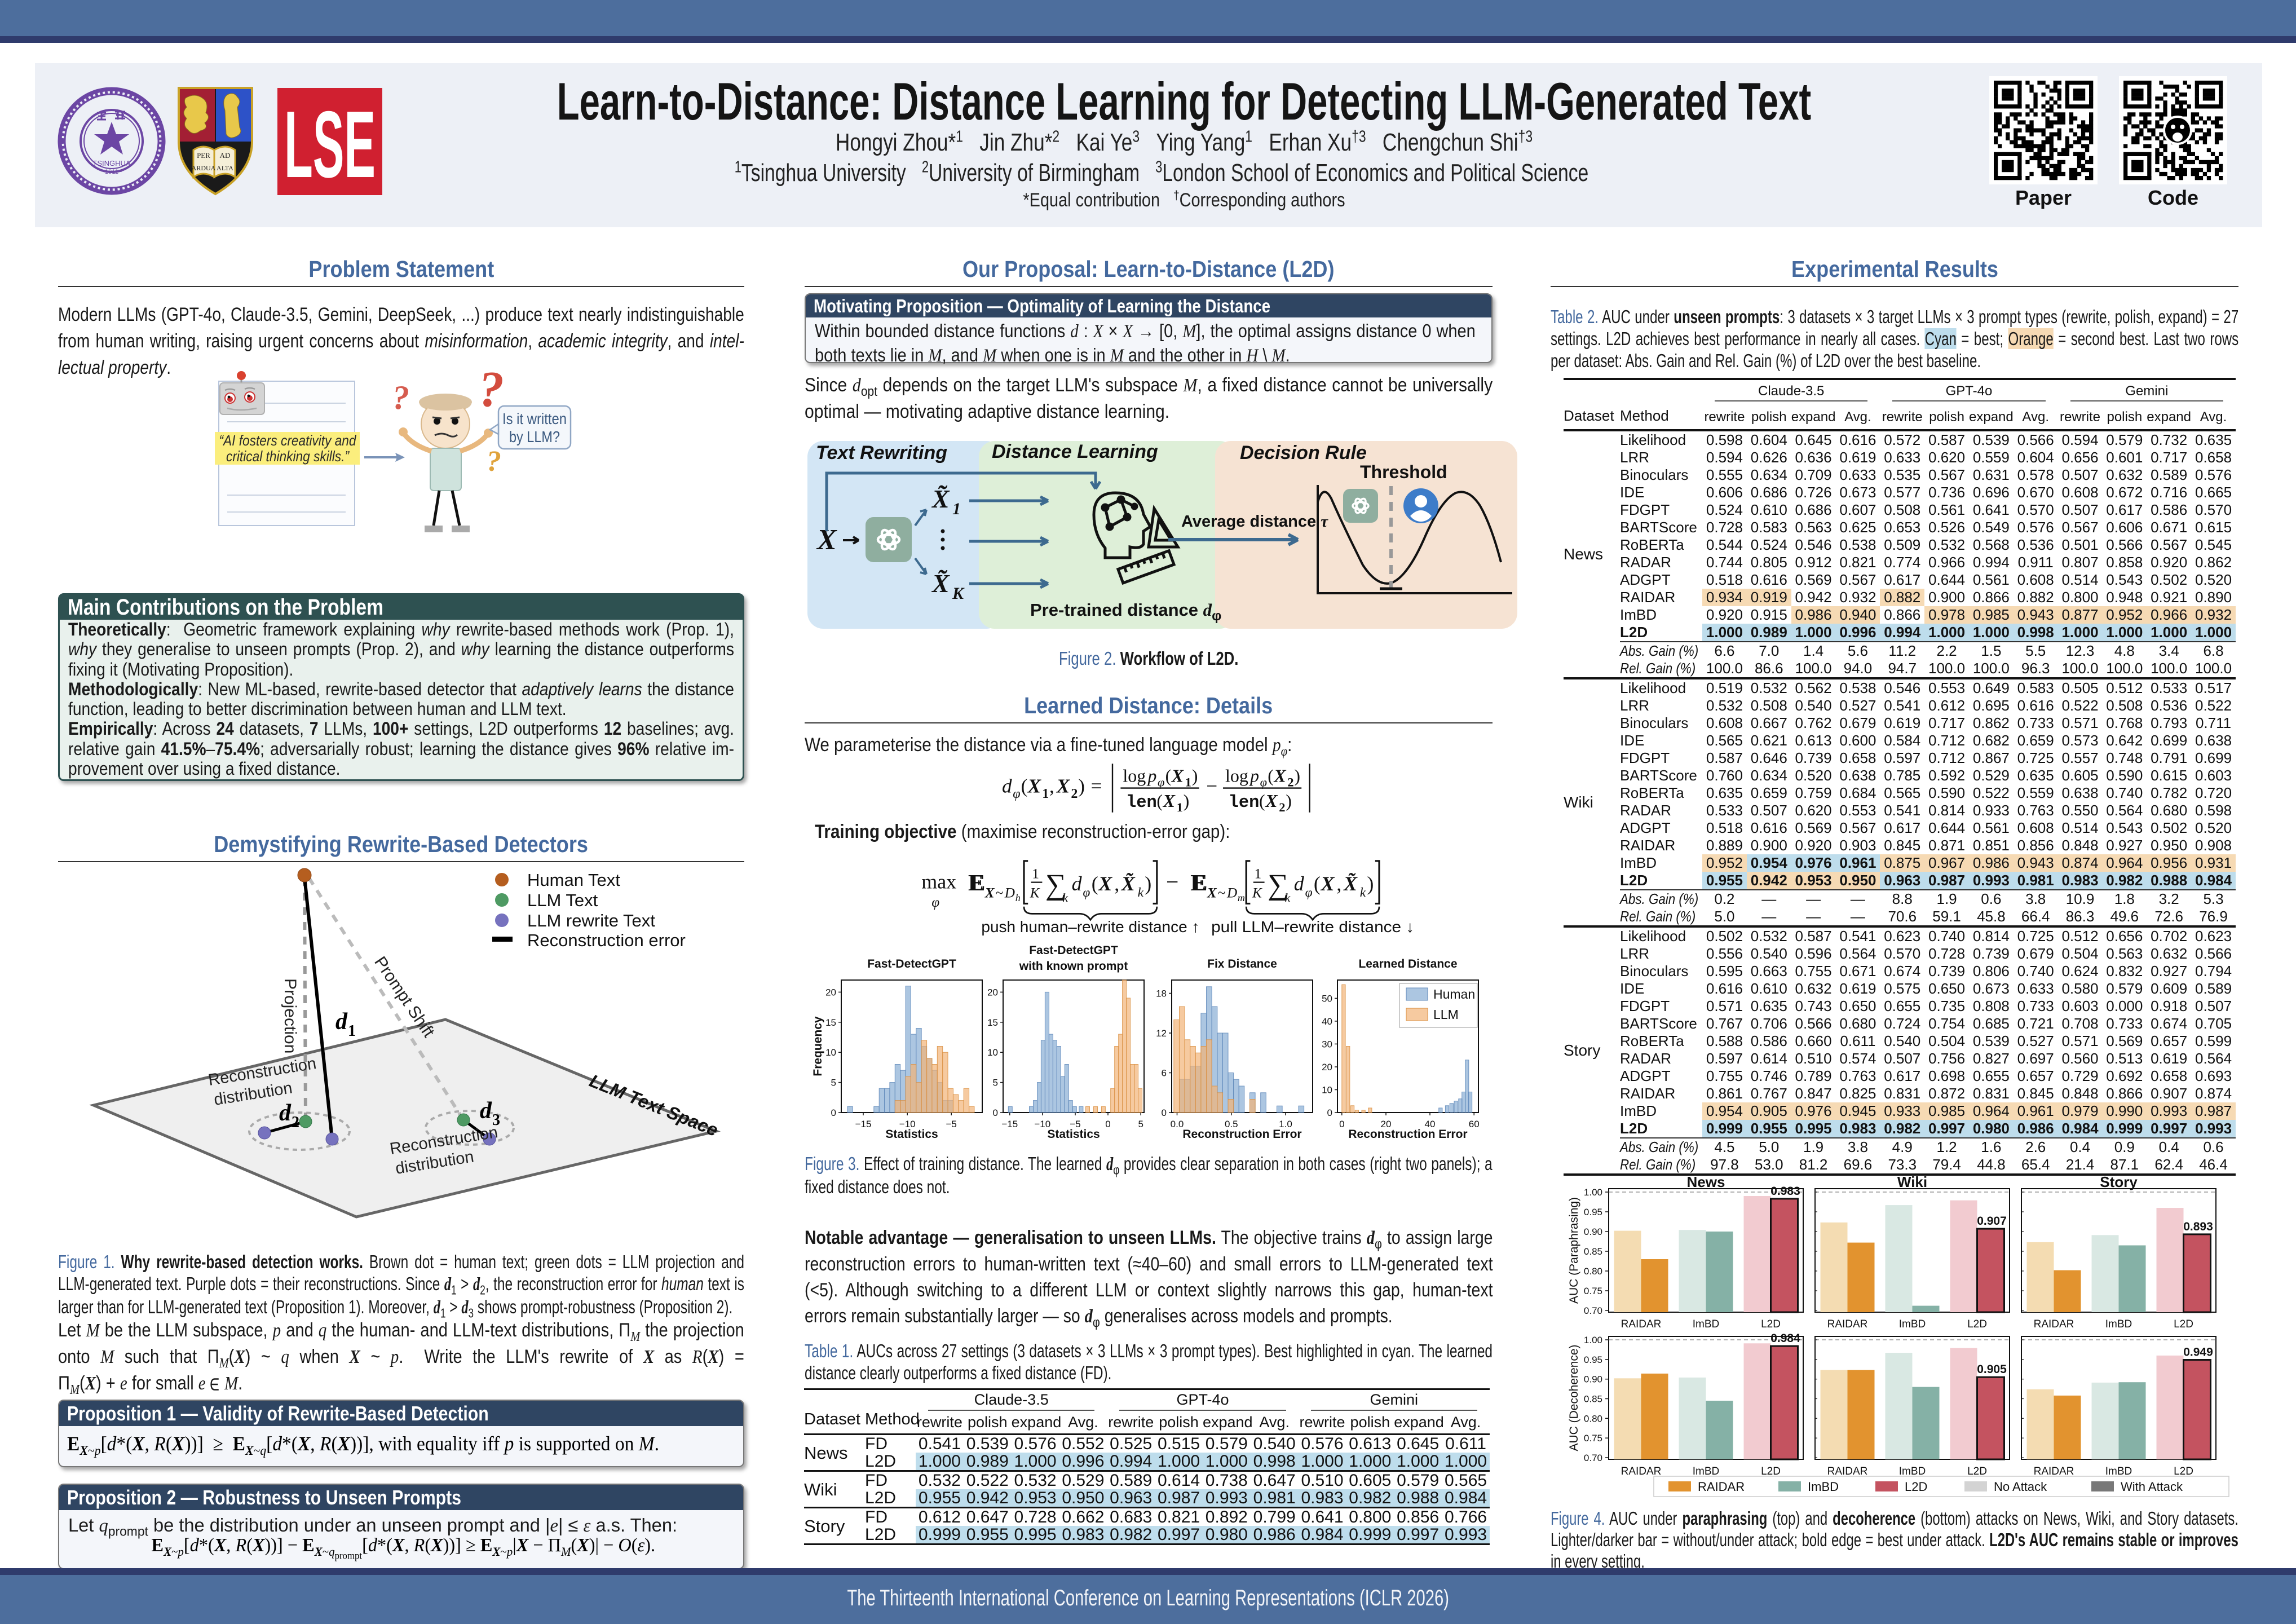 This screenshot has height=1624, width=2296. Describe the element at coordinates (1706, 1181) in the screenshot. I see `svg-text: News` at that location.